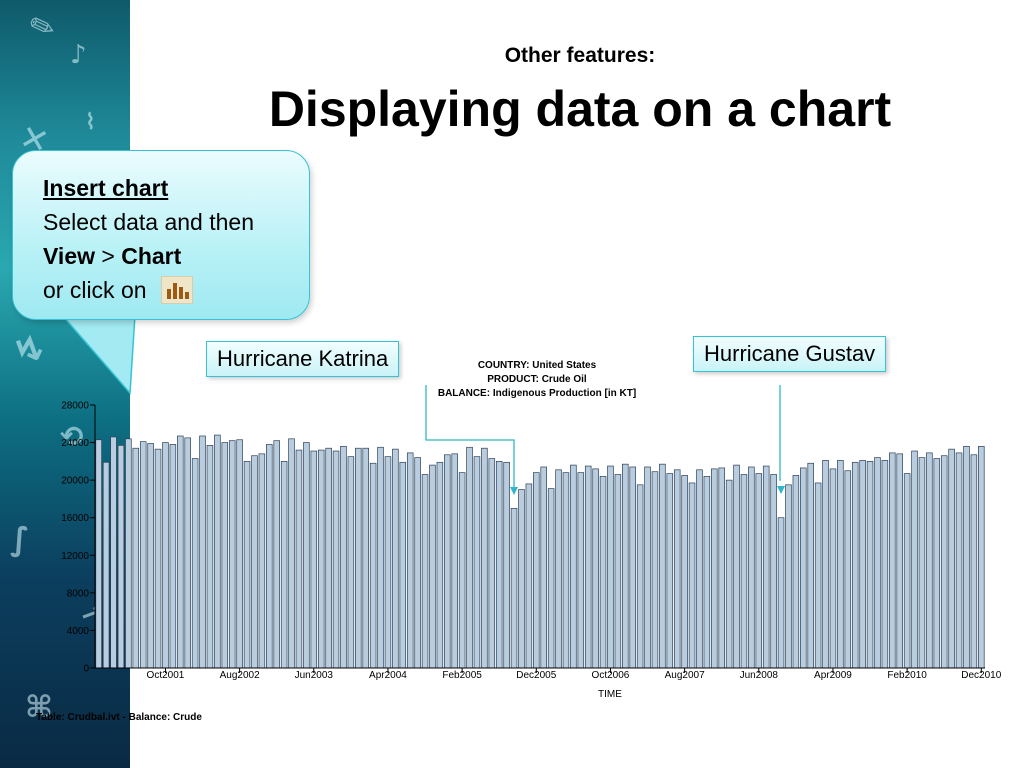 This screenshot has width=1024, height=768. I want to click on x-tick-label: Feb2010, so click(907, 675).